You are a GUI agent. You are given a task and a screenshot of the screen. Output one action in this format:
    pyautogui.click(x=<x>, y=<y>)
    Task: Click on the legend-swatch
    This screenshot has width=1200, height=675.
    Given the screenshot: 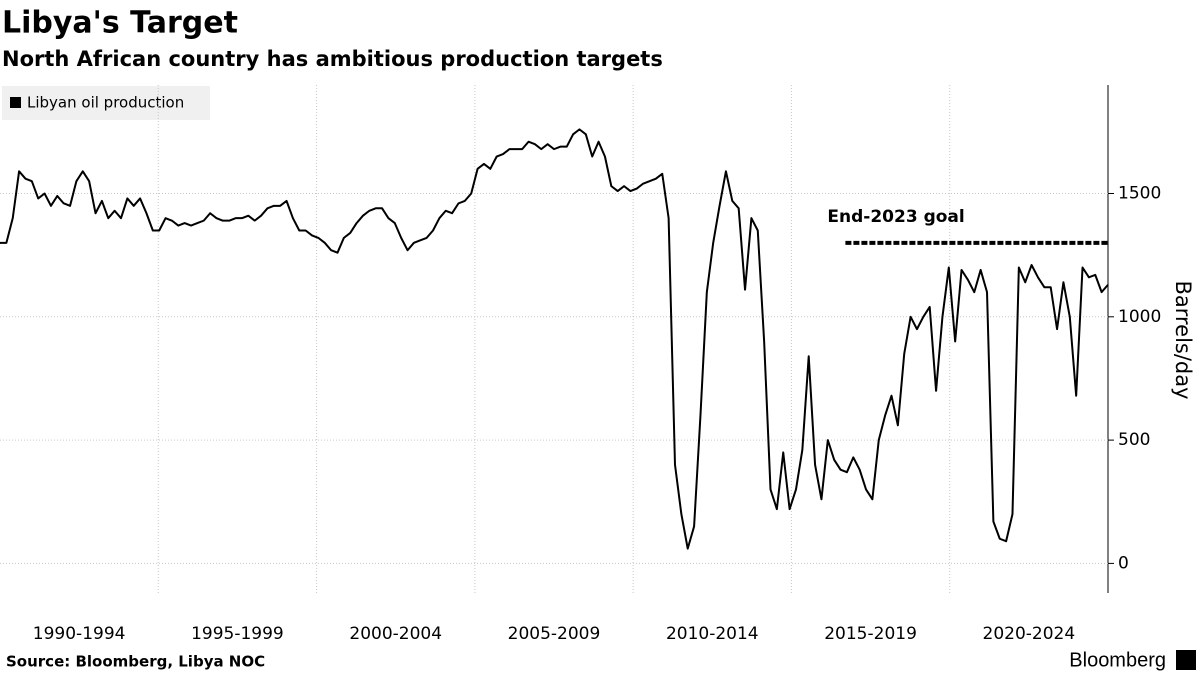 What is the action you would take?
    pyautogui.click(x=15, y=102)
    